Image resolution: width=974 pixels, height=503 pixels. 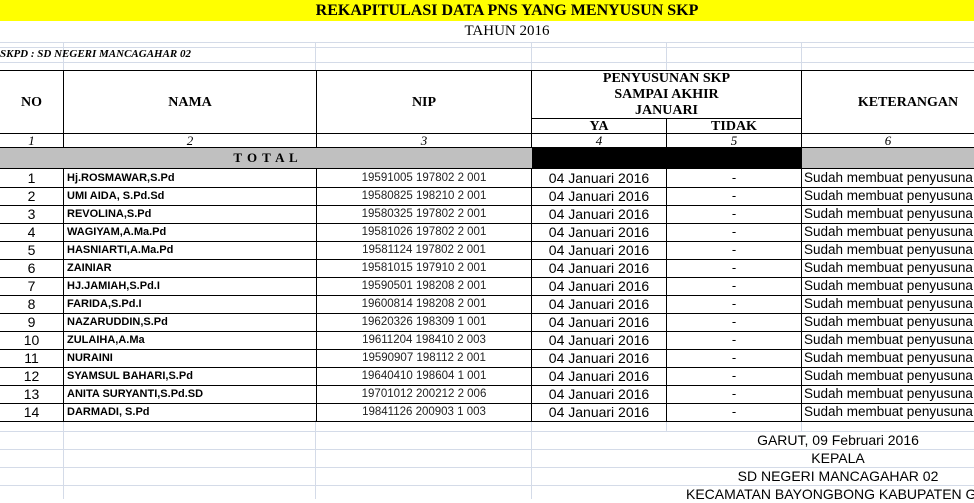 I want to click on cell-nip: 19581015 197910 2 001, so click(x=424, y=268).